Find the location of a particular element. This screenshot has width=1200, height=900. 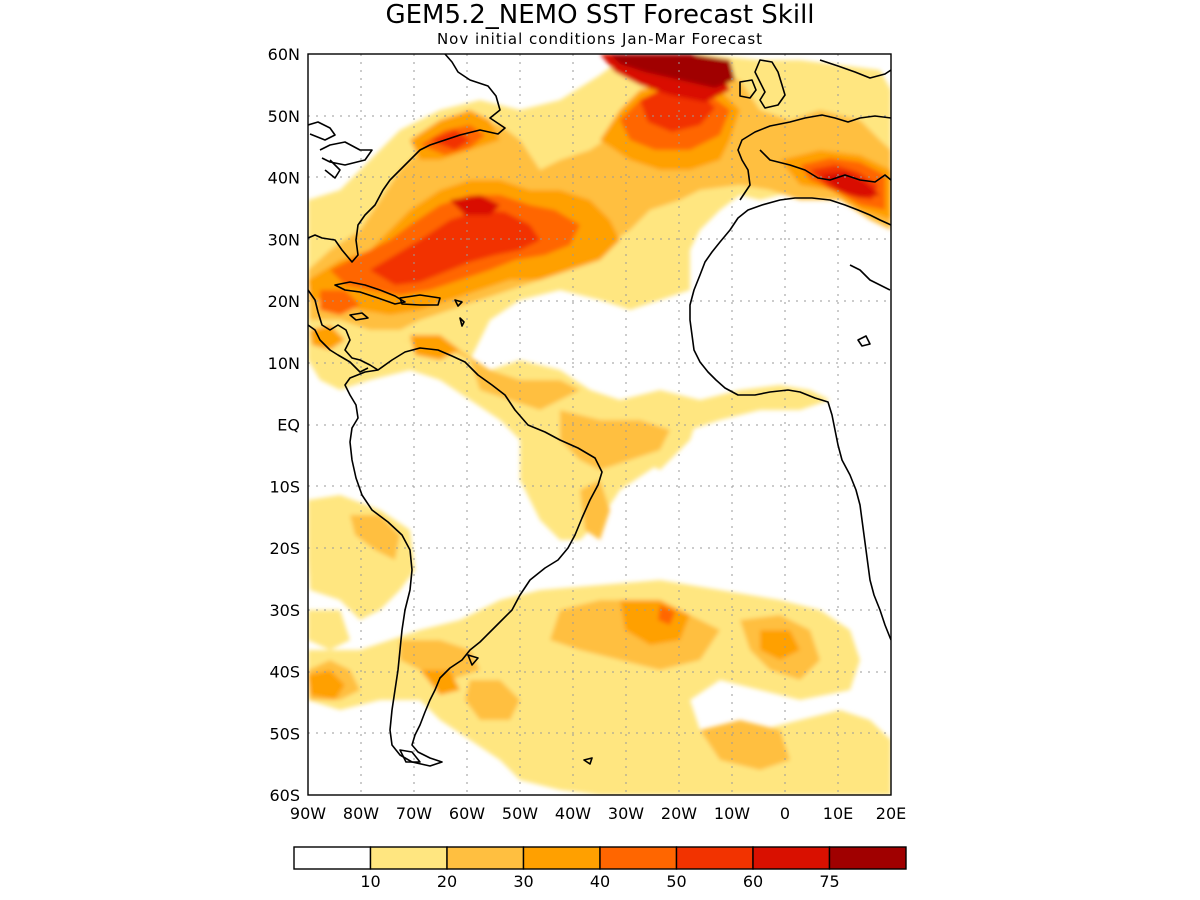

british-isles-coastline is located at coordinates (770, 84).